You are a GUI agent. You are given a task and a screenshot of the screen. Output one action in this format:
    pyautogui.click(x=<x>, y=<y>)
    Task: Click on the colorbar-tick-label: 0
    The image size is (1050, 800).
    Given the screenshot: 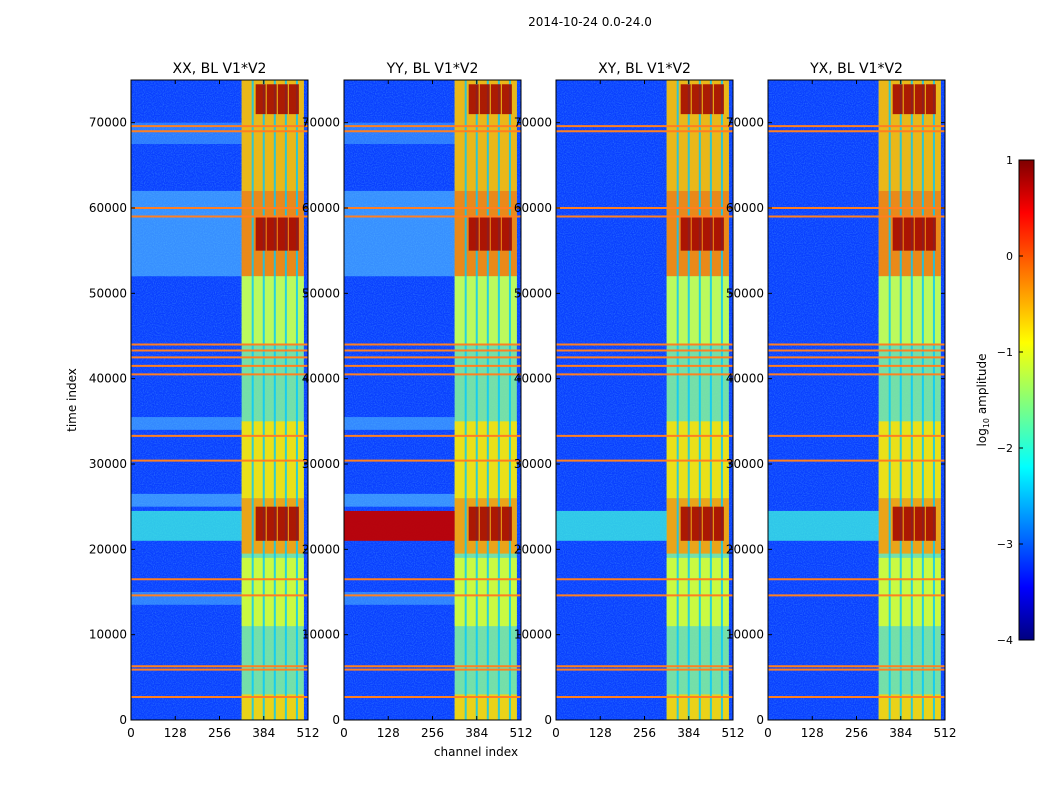 What is the action you would take?
    pyautogui.click(x=1009, y=256)
    